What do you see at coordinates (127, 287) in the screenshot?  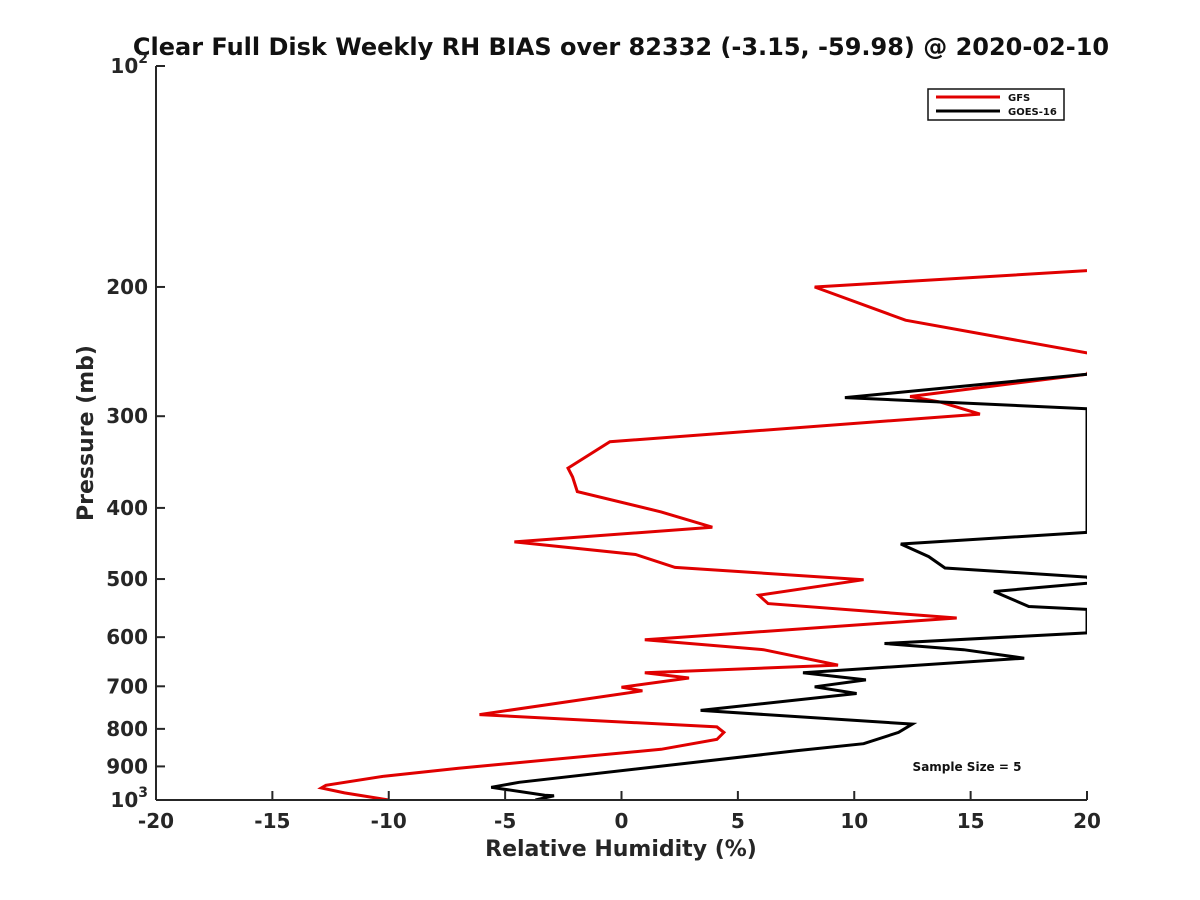 I see `y-tick-label: 200` at bounding box center [127, 287].